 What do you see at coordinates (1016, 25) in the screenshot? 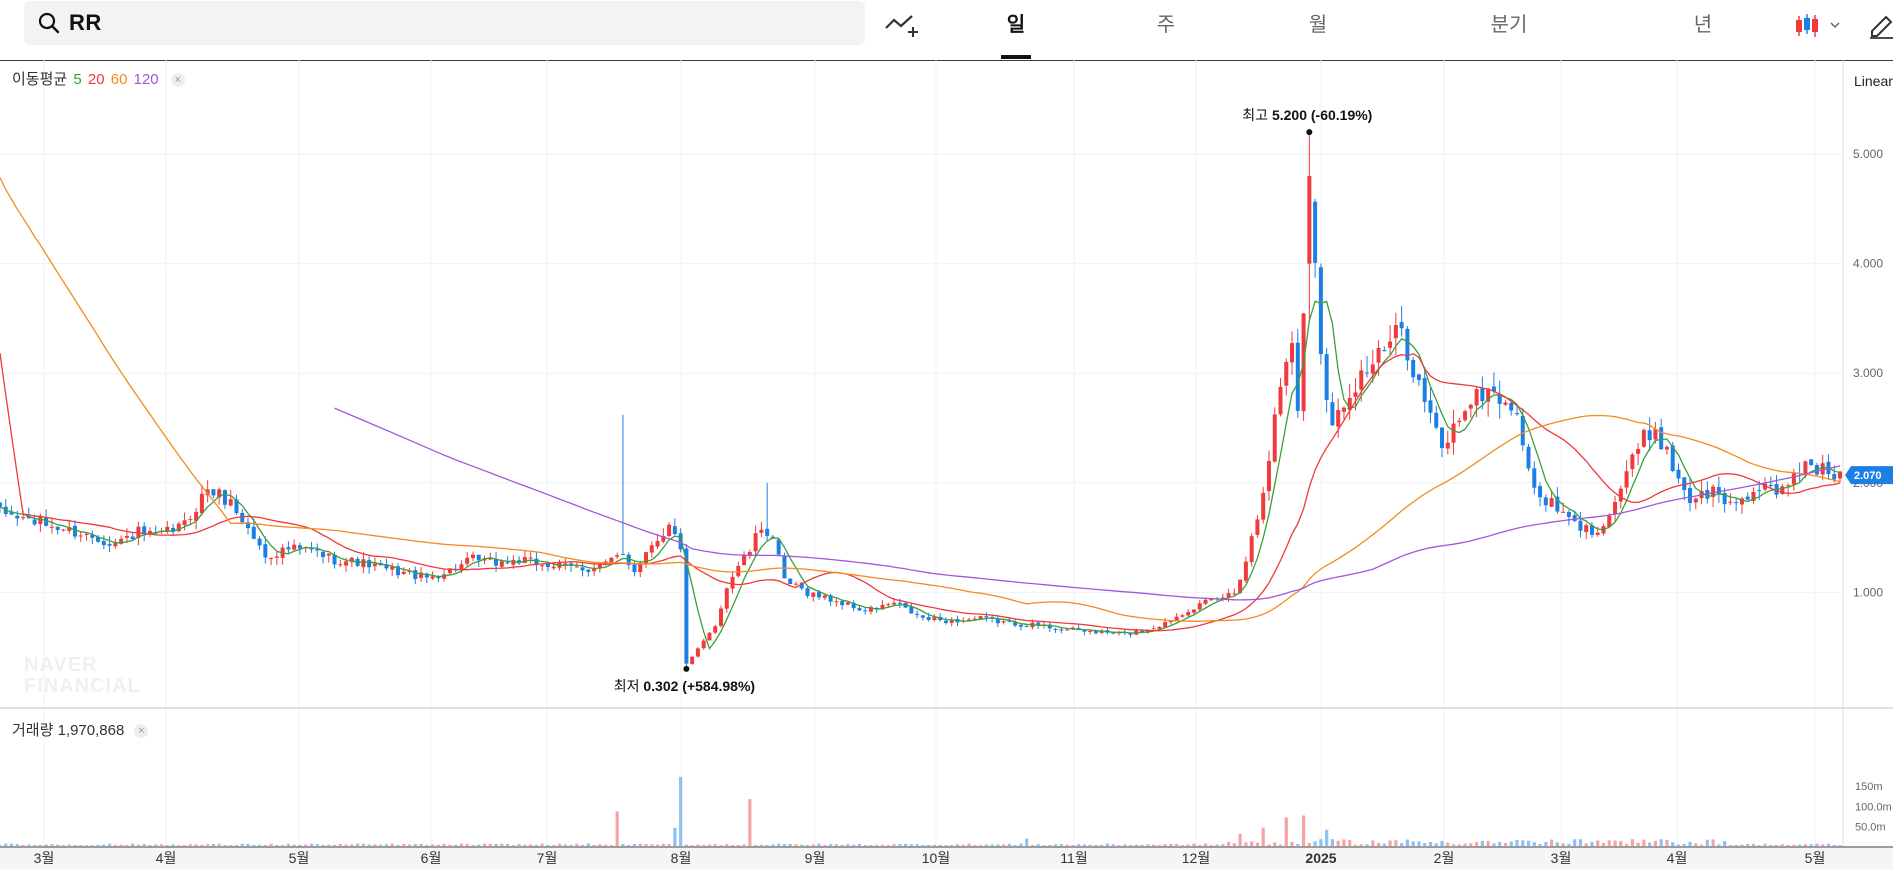
I see `tab-day: 일` at bounding box center [1016, 25].